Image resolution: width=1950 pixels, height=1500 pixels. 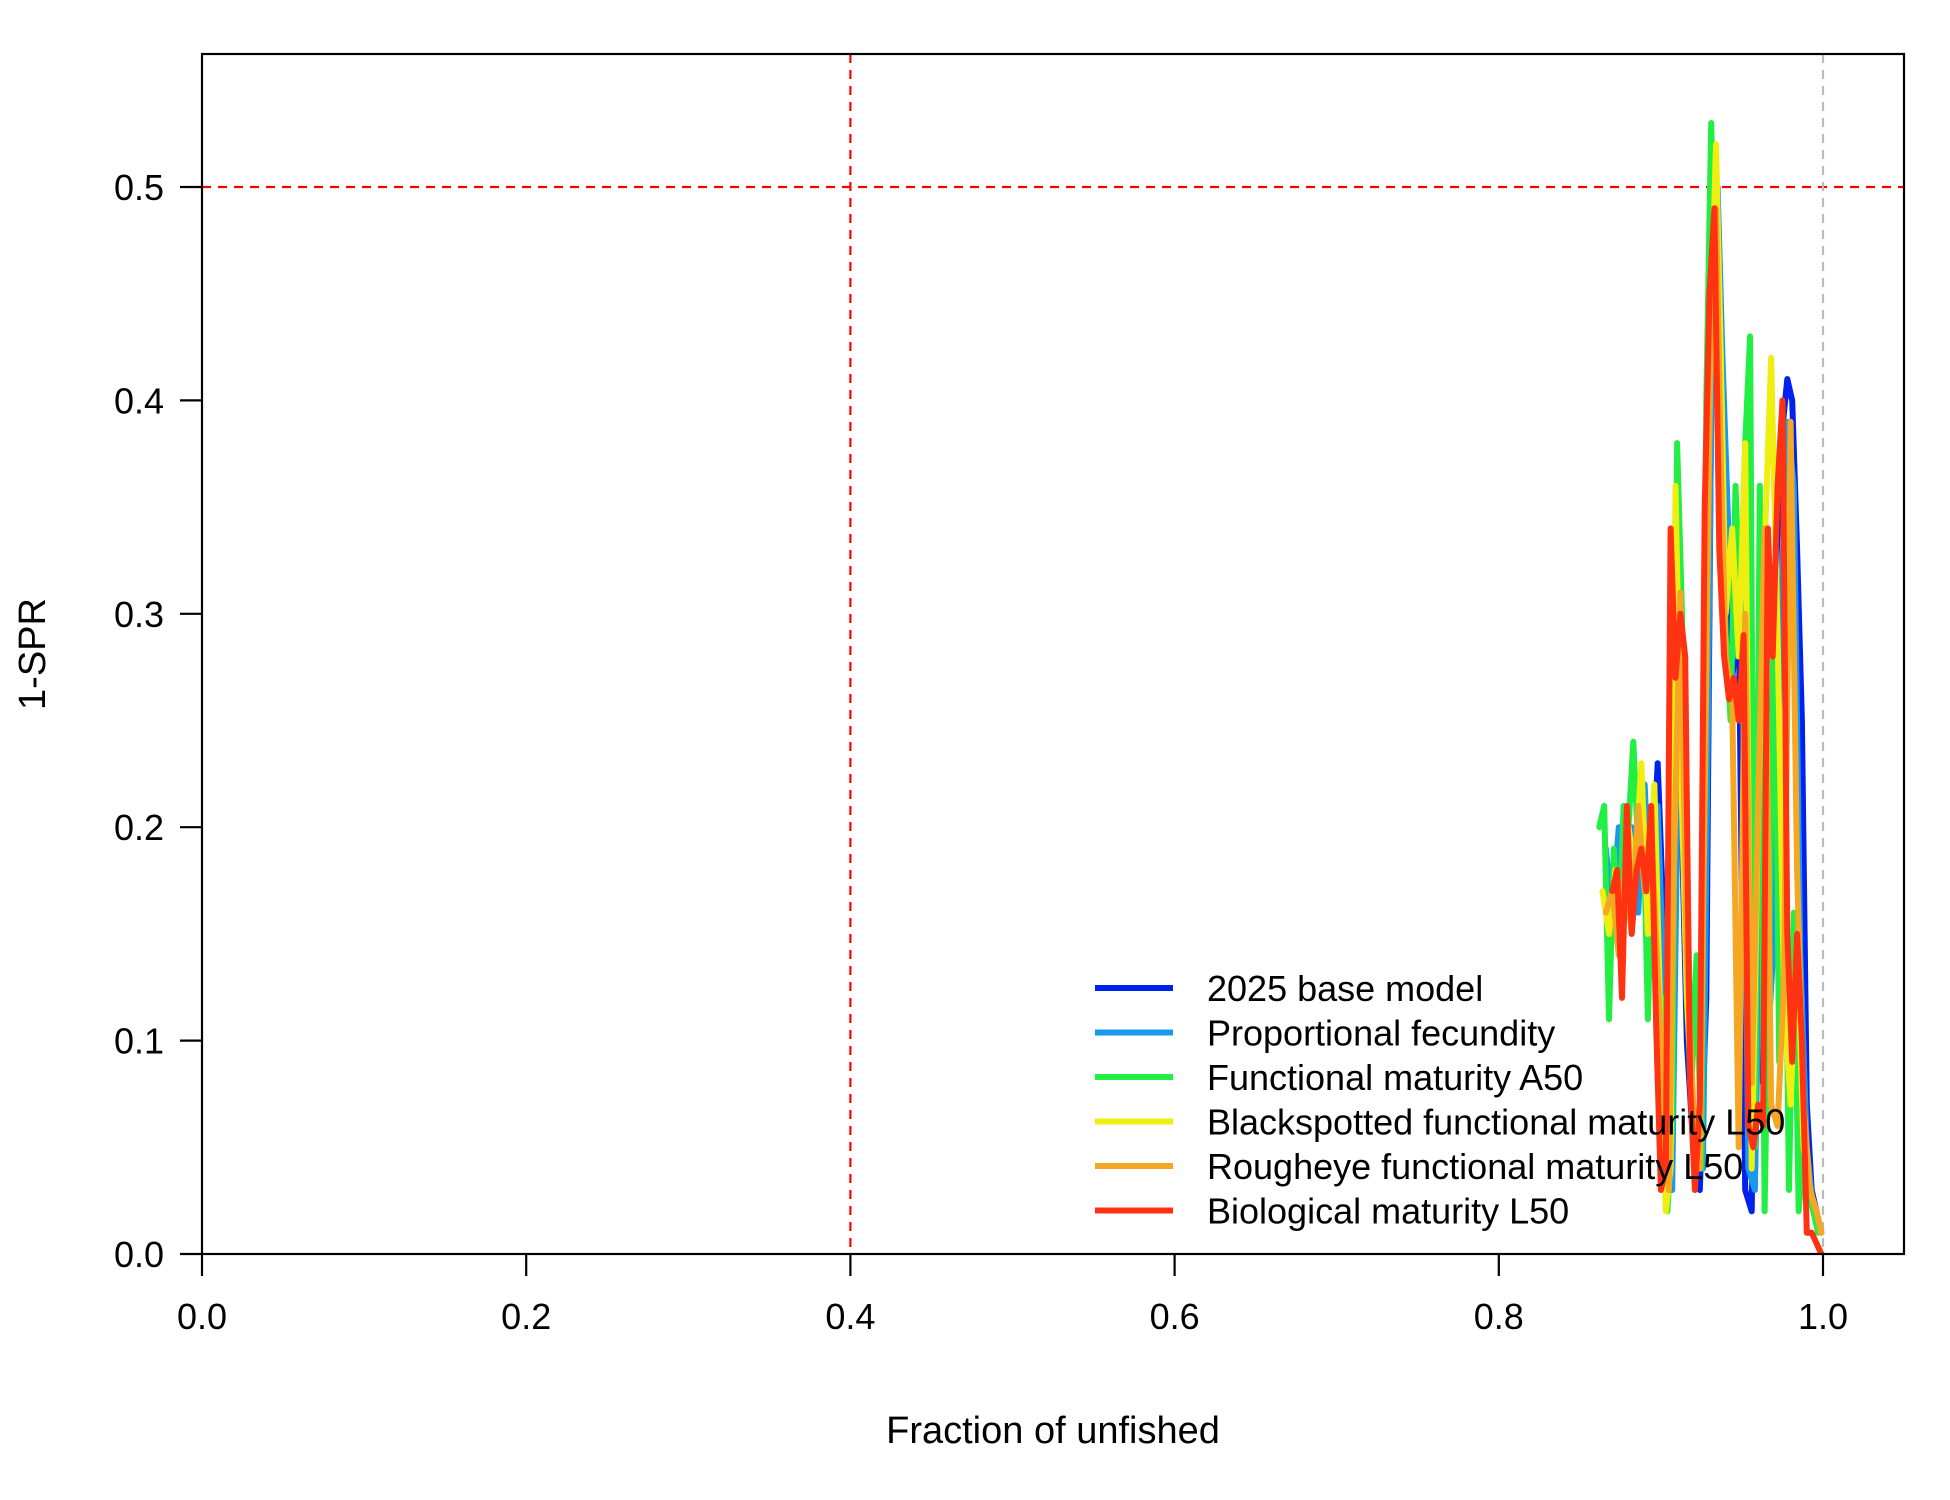 What do you see at coordinates (1475, 1166) in the screenshot?
I see `legend-label-5: Rougheye functional maturity L50` at bounding box center [1475, 1166].